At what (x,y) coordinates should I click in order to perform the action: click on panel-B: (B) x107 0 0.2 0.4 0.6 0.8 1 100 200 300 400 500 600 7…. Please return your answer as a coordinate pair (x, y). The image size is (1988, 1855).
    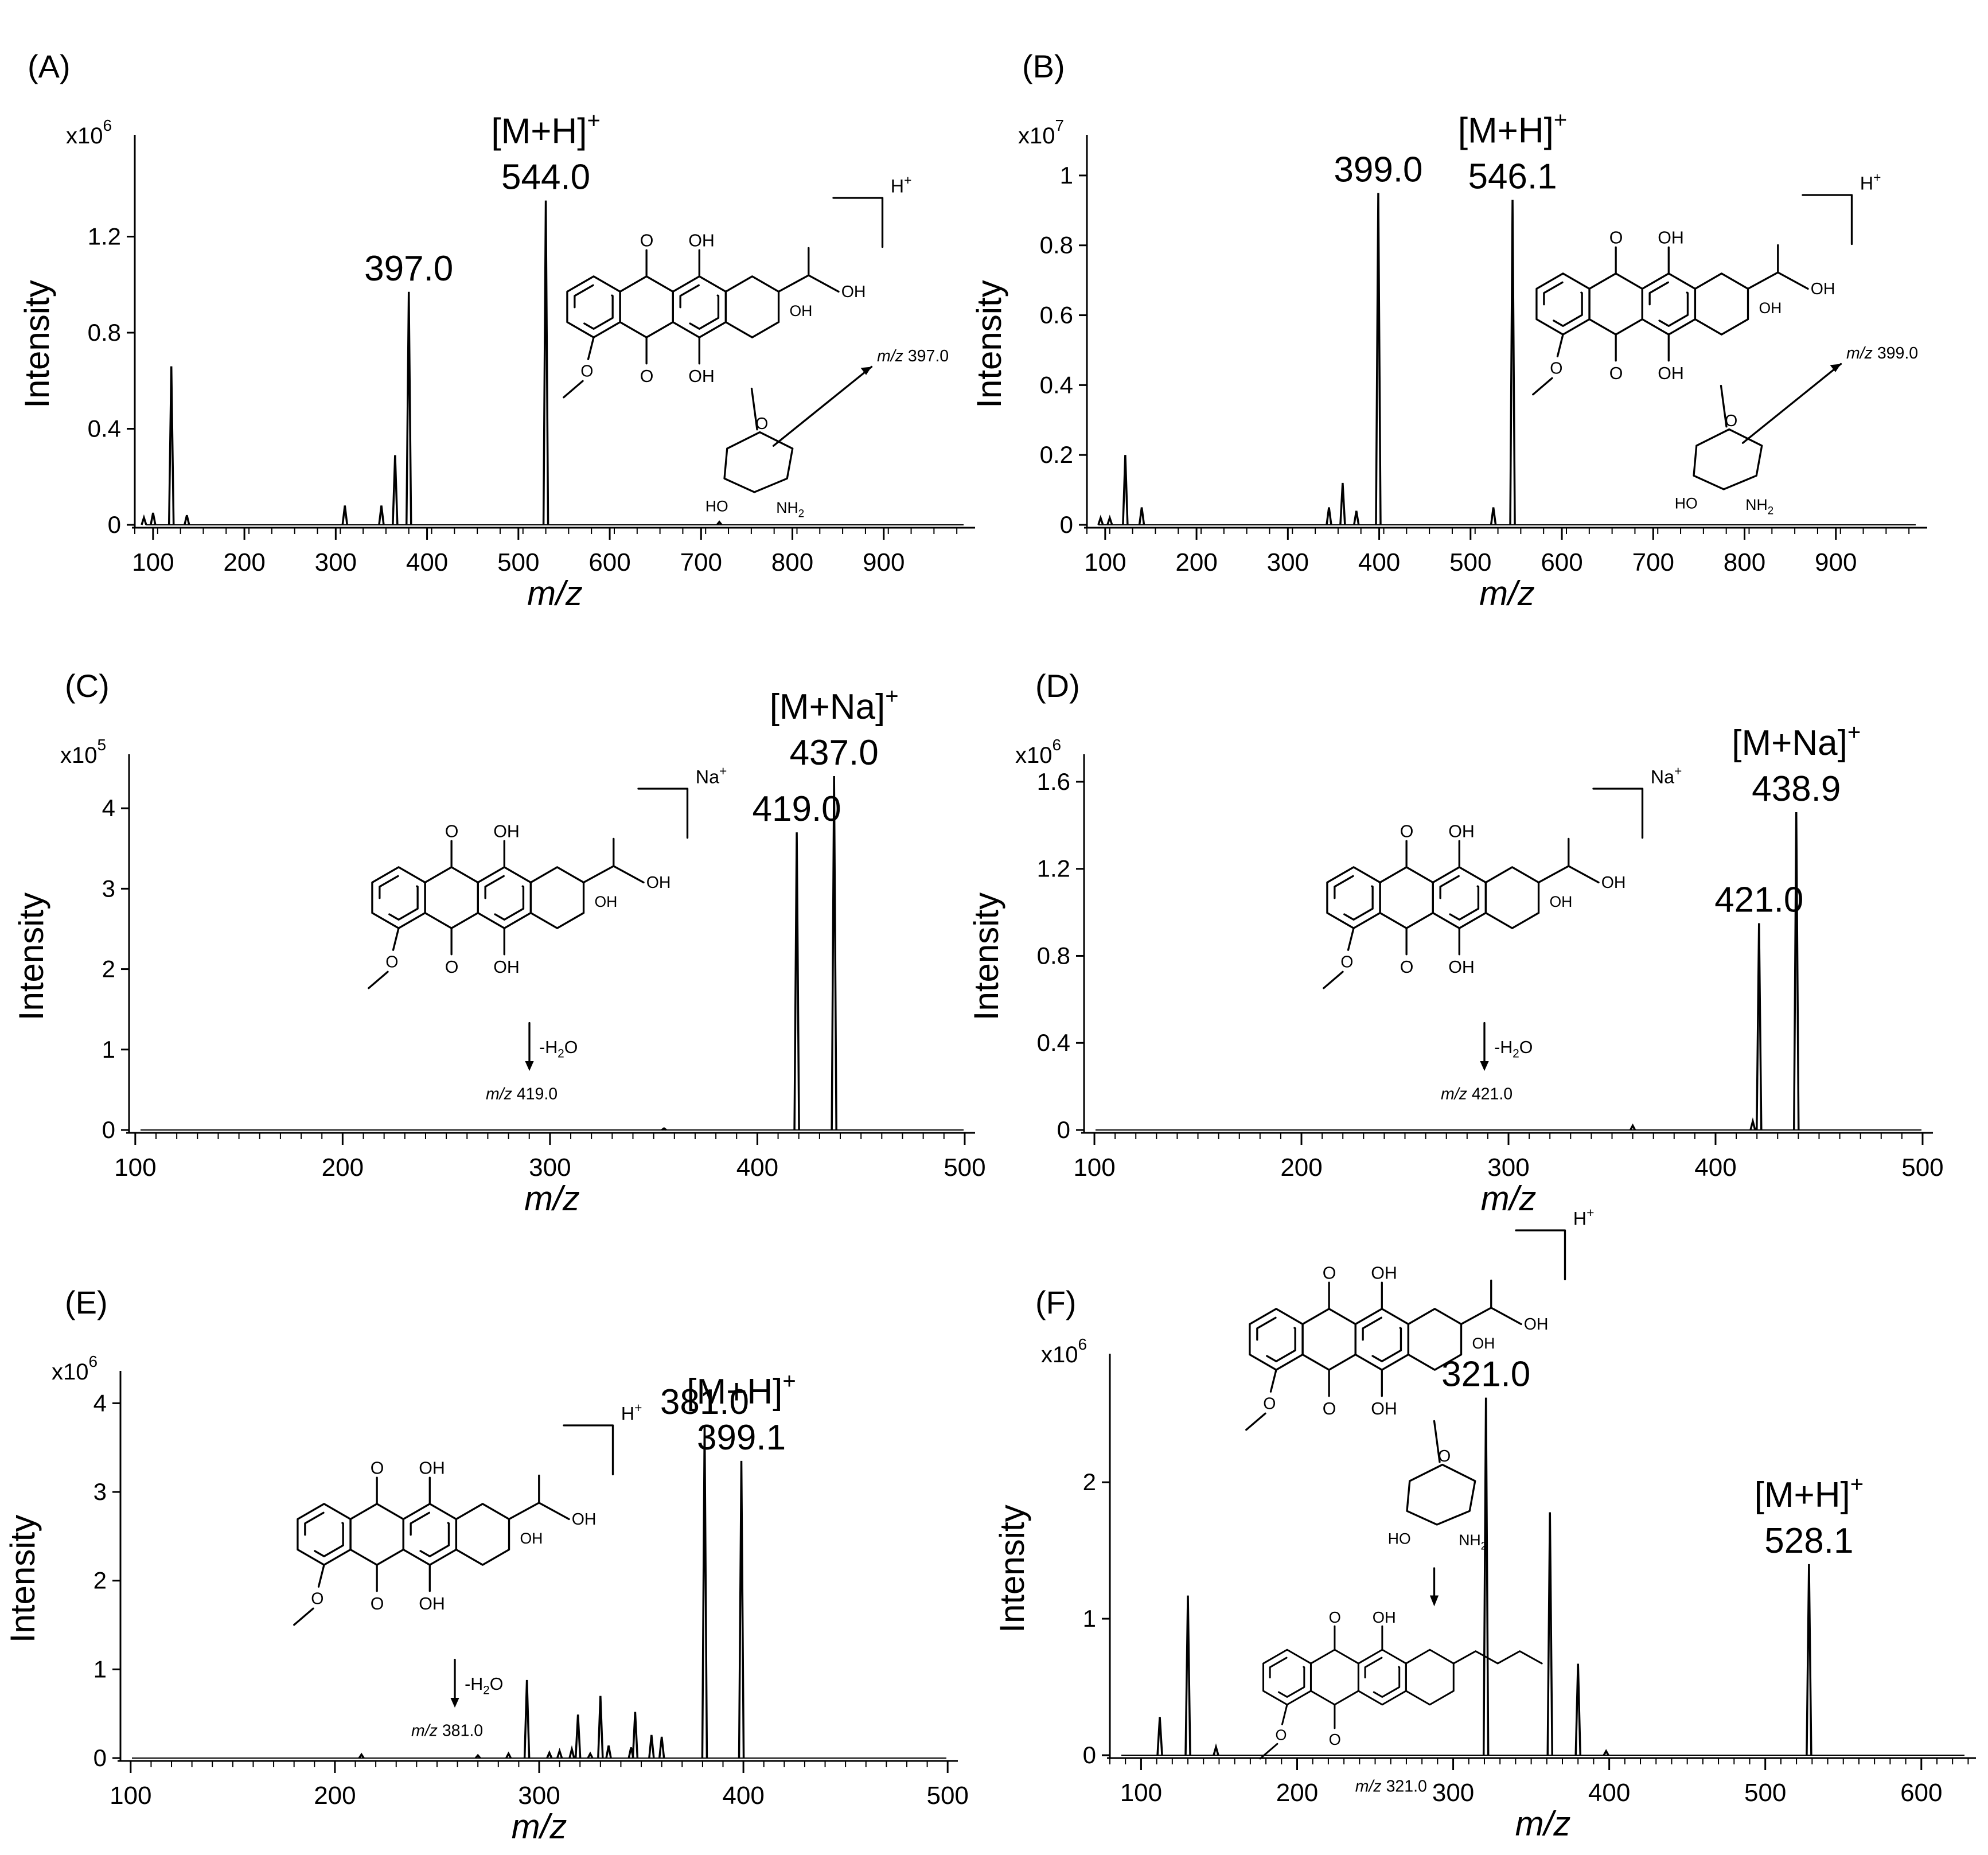
    Looking at the image, I should click on (1448, 330).